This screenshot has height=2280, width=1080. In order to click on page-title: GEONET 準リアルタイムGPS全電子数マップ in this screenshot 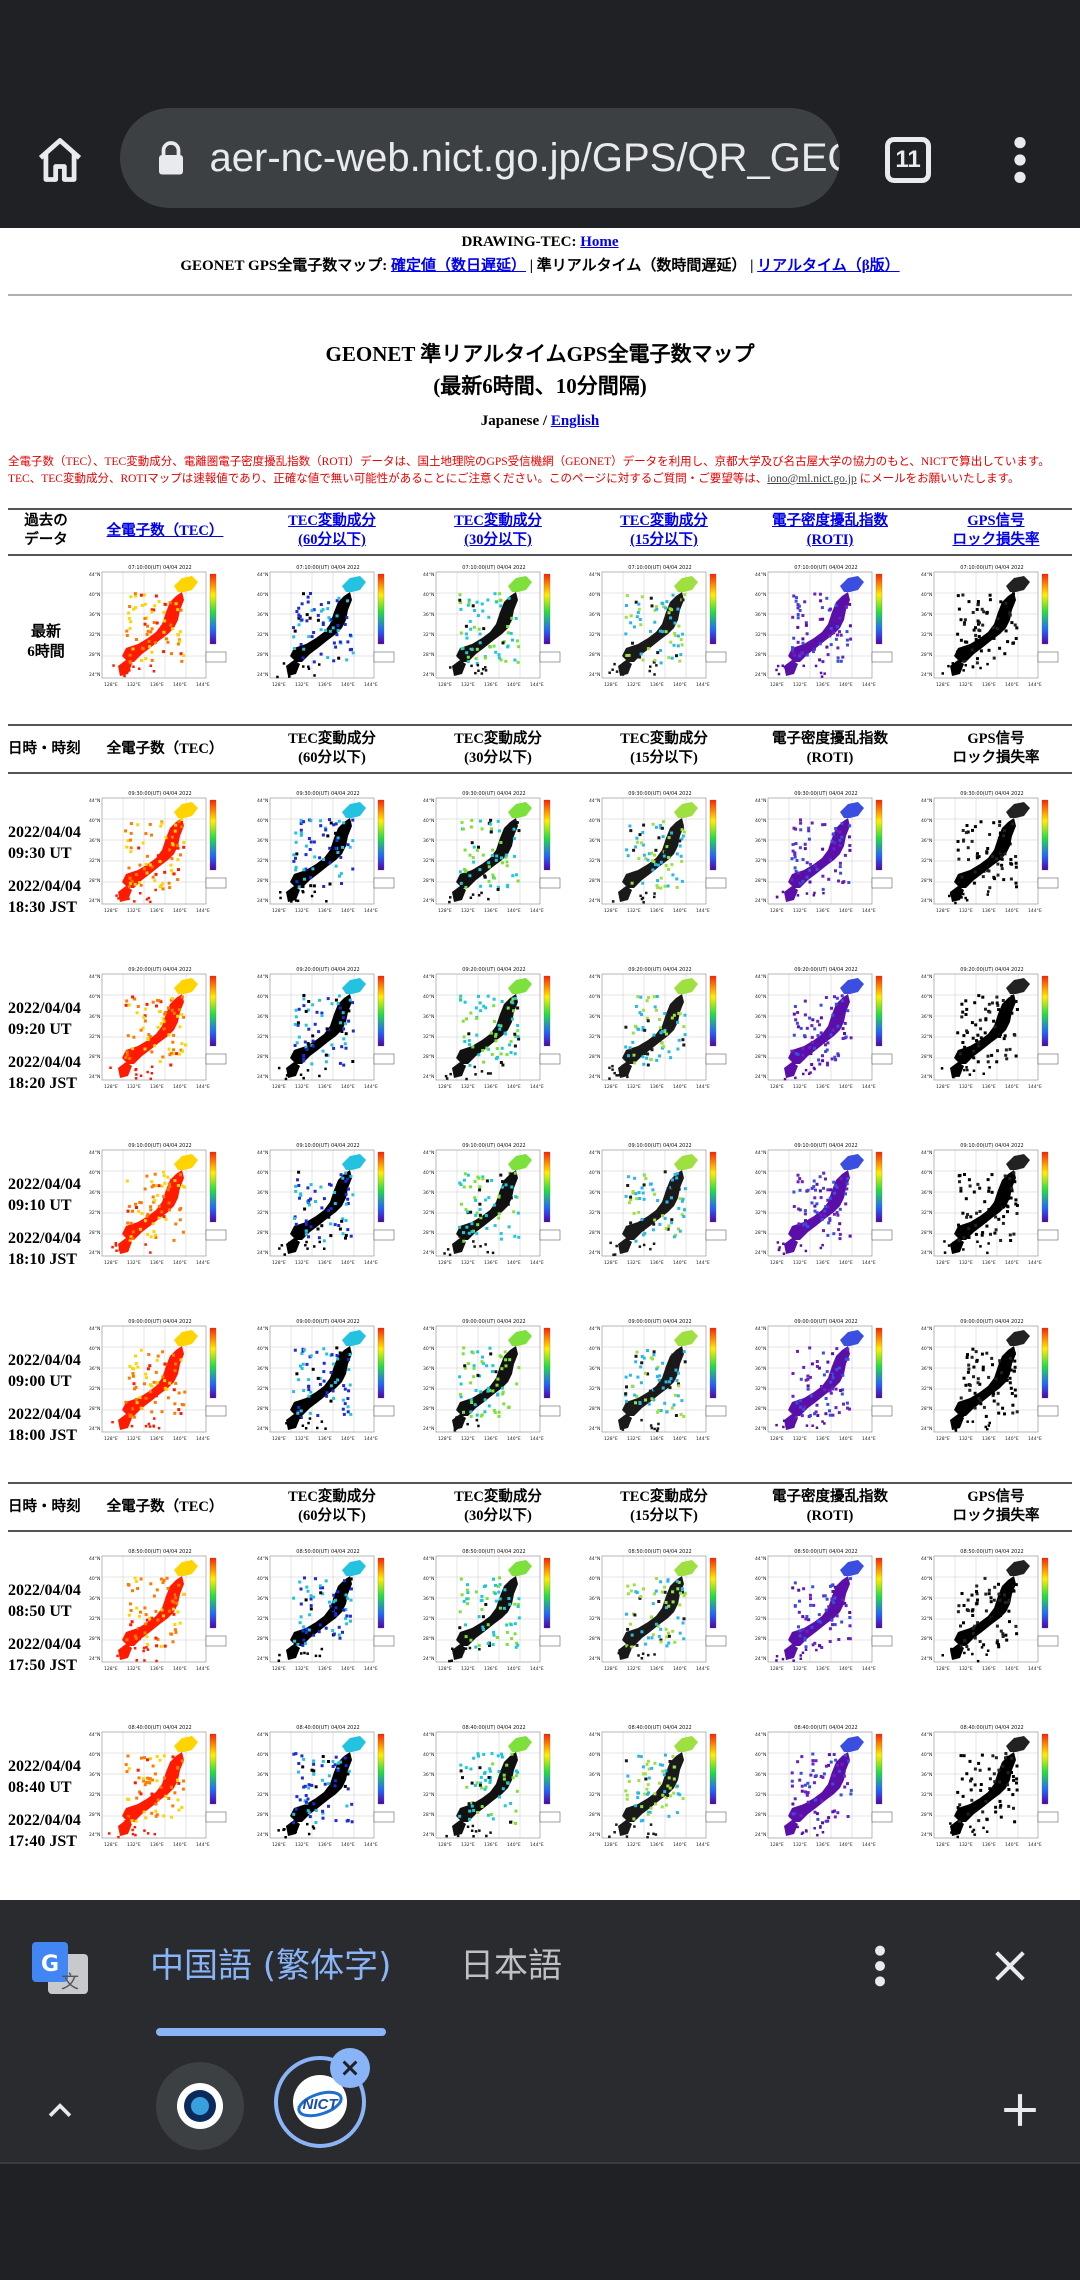, I will do `click(540, 354)`.